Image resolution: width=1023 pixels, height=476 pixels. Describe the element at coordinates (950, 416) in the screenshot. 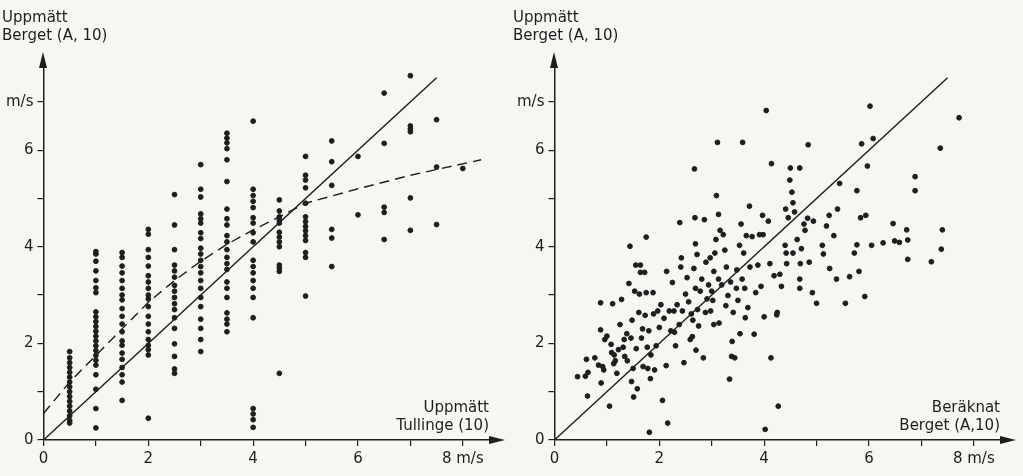

I see `x-axis-title: Beräknat Berget (A,10)` at that location.